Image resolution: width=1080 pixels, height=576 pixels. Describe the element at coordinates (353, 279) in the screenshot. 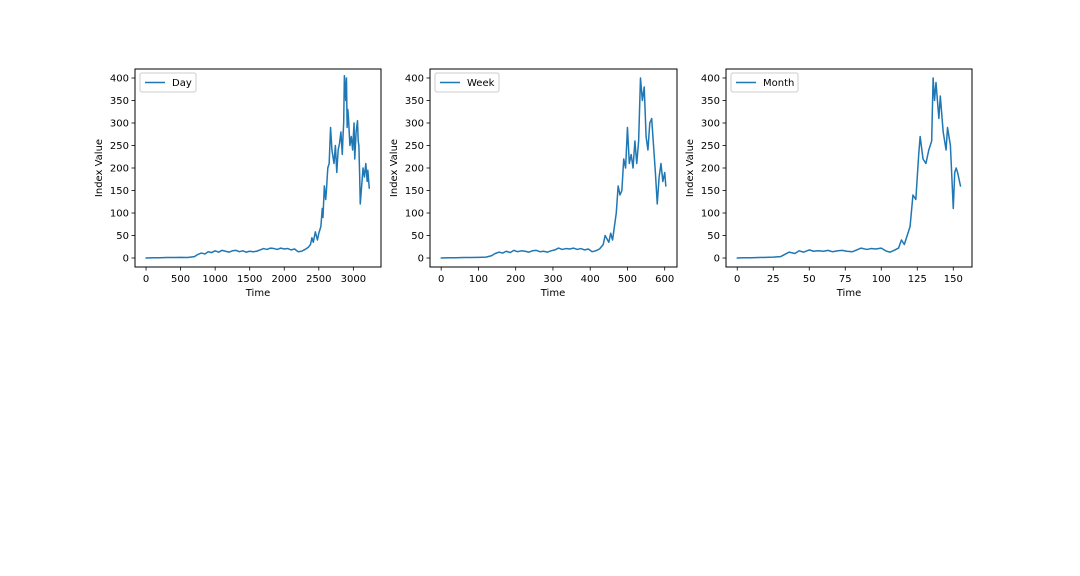

I see `day-x-tick-label: 3000` at that location.